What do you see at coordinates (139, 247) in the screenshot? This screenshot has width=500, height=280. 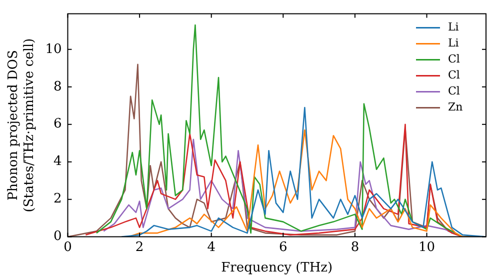 I see `x-tick-label: 2` at bounding box center [139, 247].